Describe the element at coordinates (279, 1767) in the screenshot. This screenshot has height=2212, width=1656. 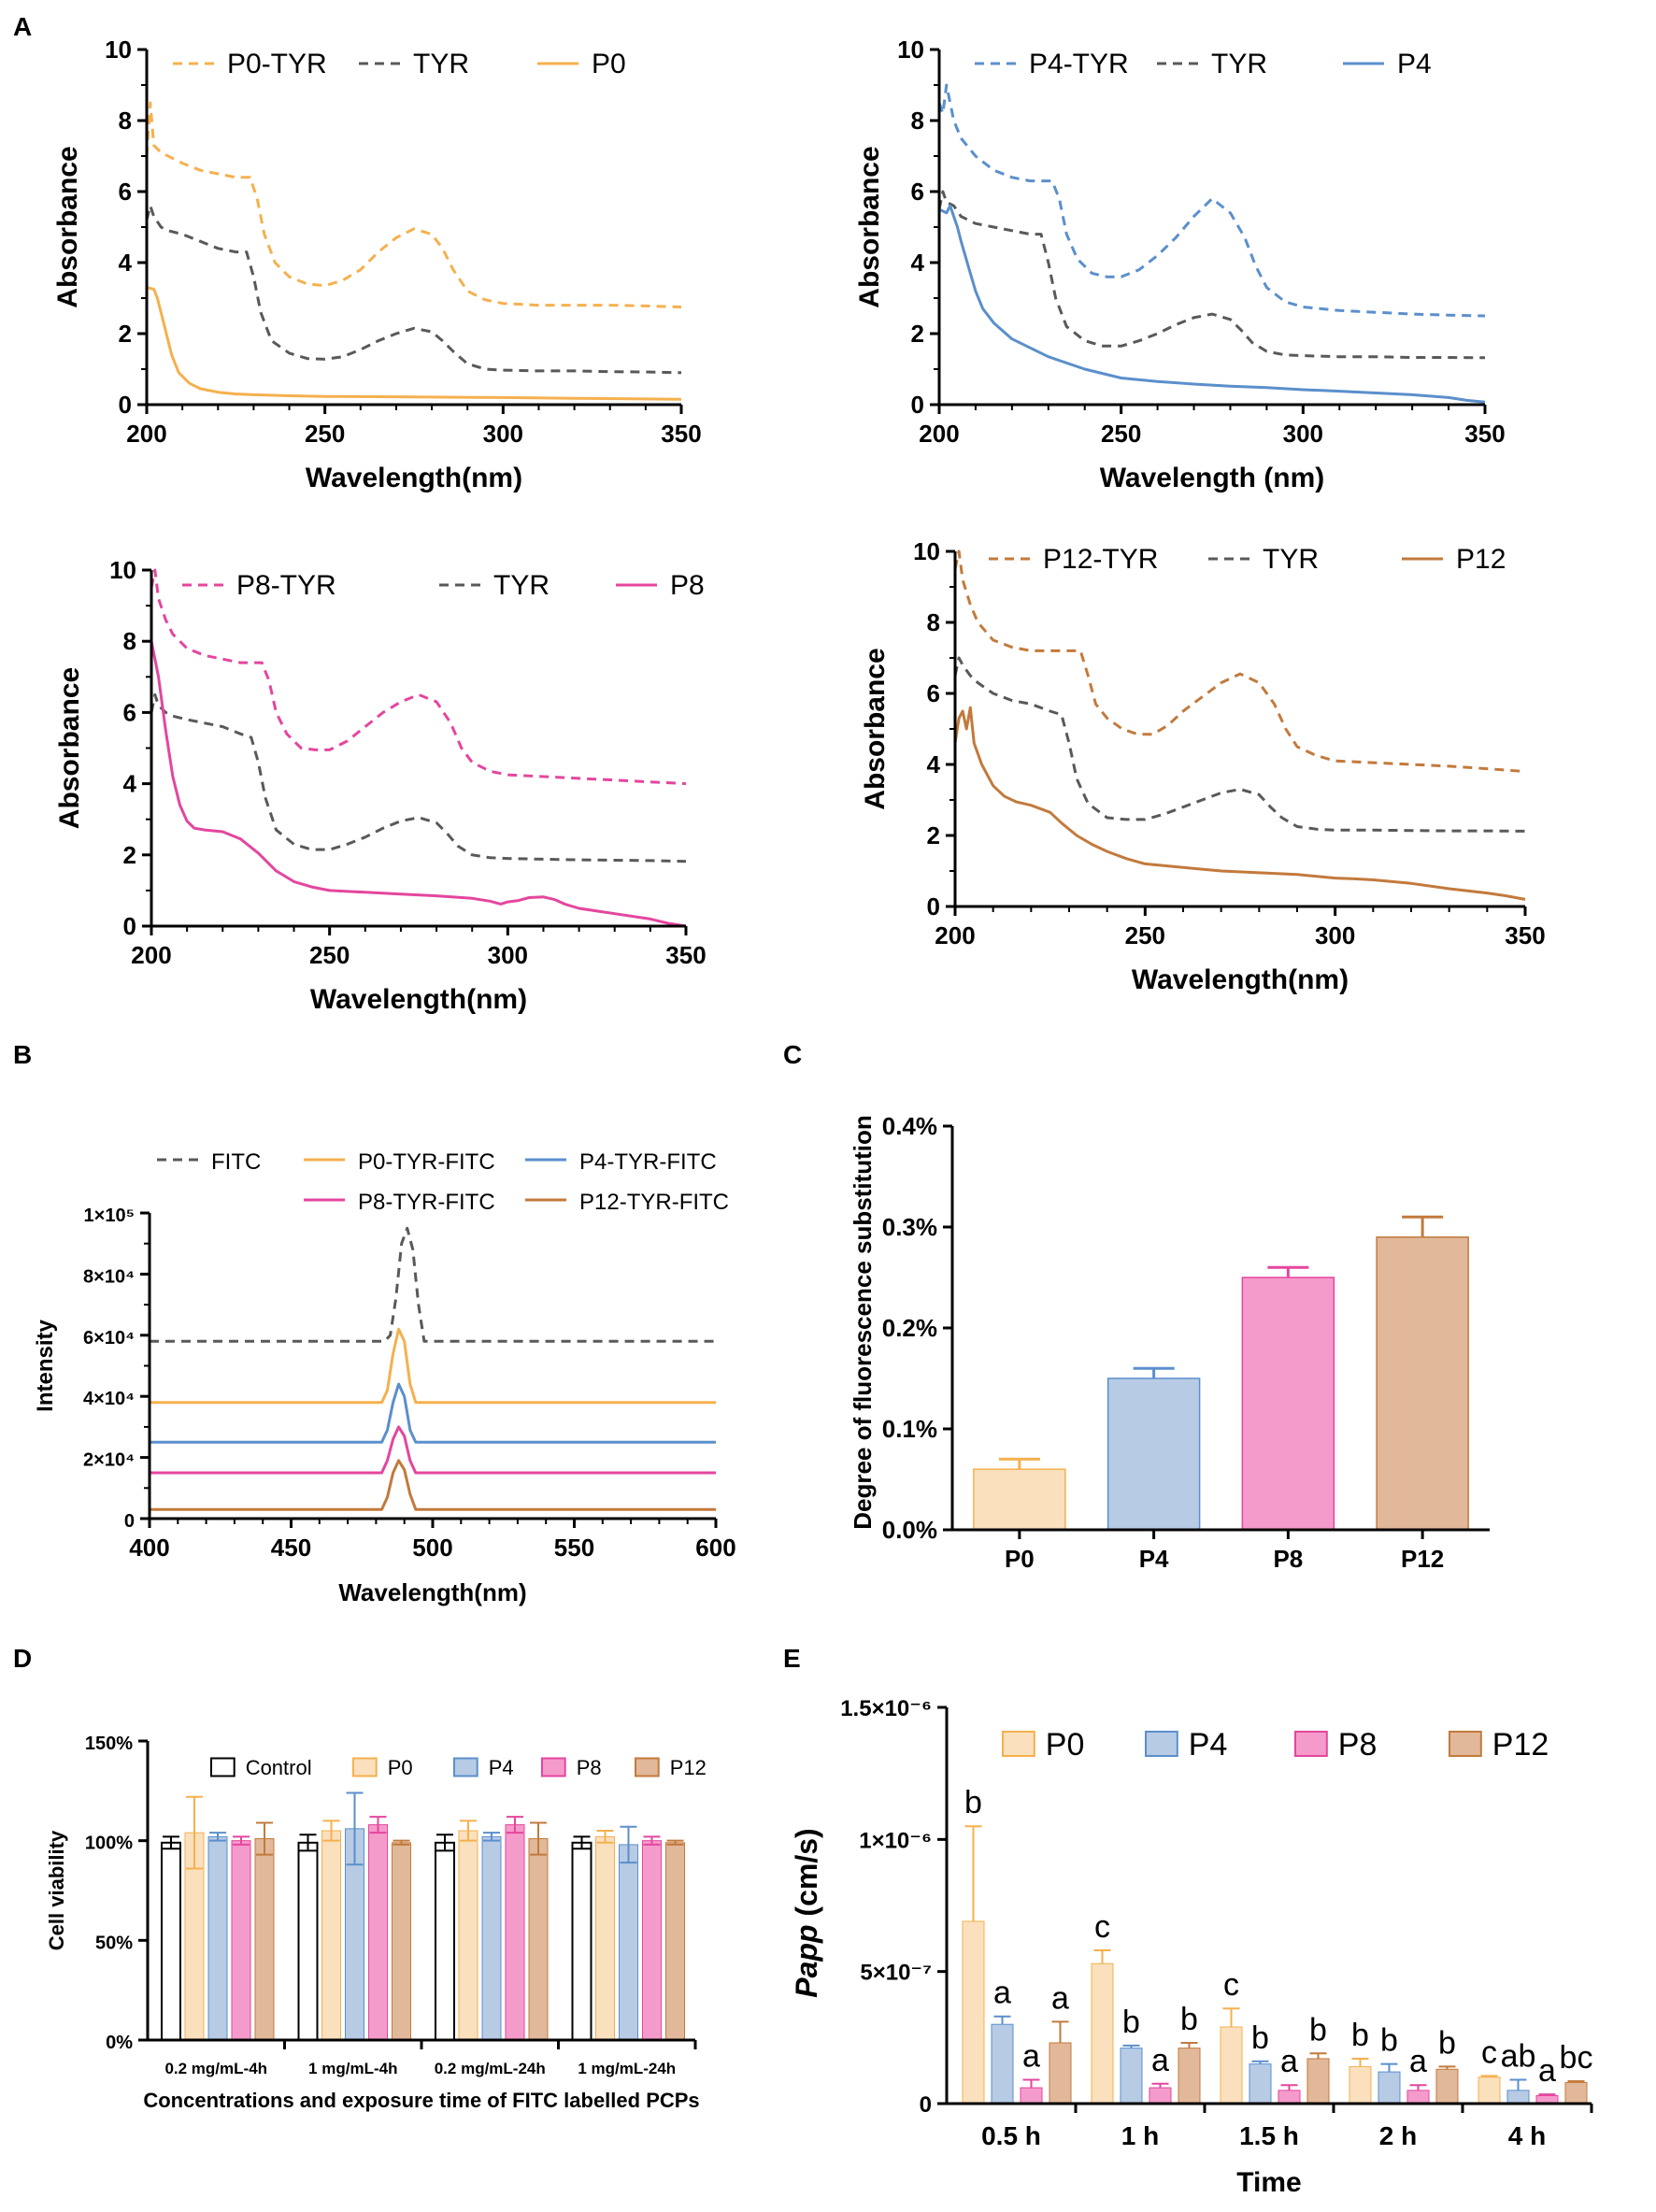
I see `legend-label: Control` at that location.